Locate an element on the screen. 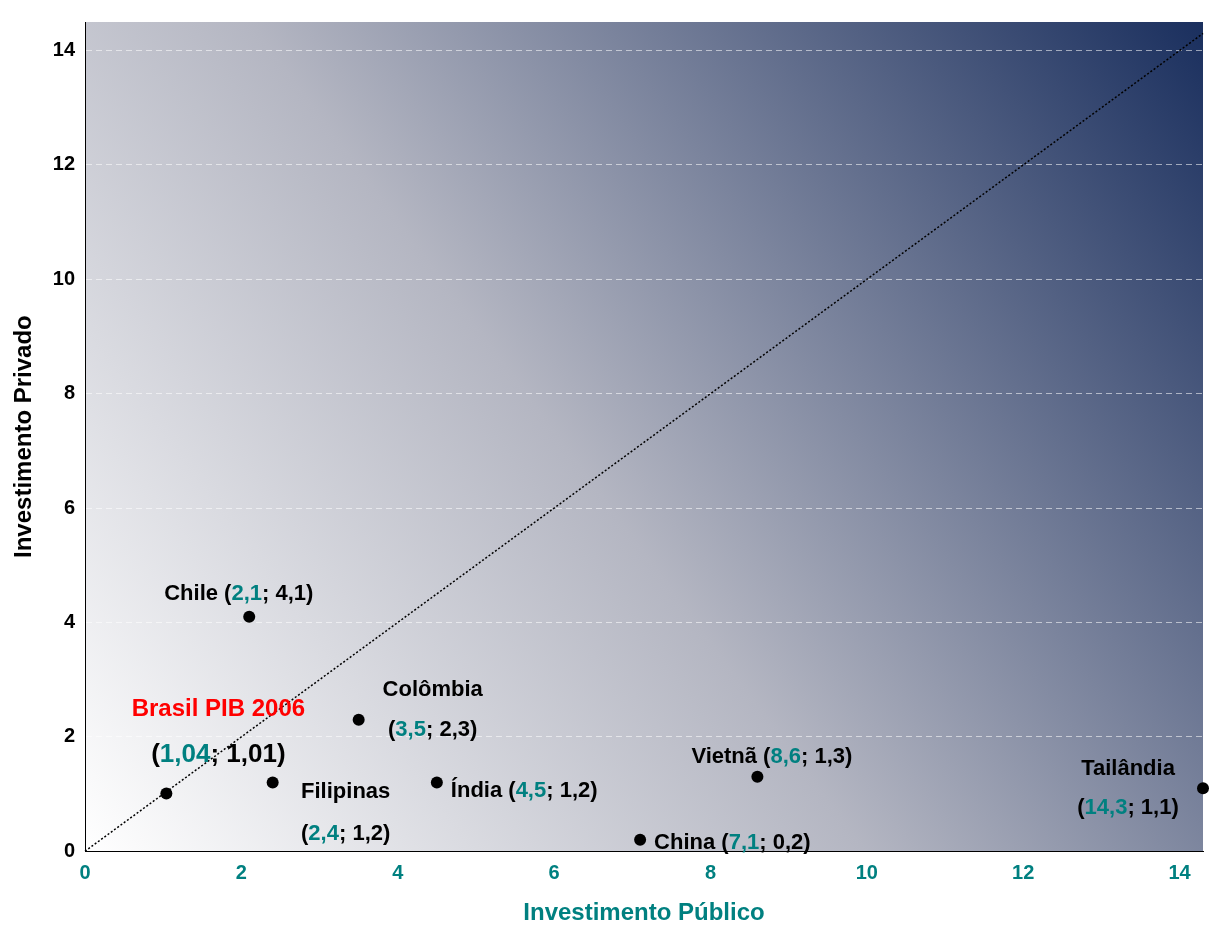  y-tick-label: 10 is located at coordinates (64, 277).